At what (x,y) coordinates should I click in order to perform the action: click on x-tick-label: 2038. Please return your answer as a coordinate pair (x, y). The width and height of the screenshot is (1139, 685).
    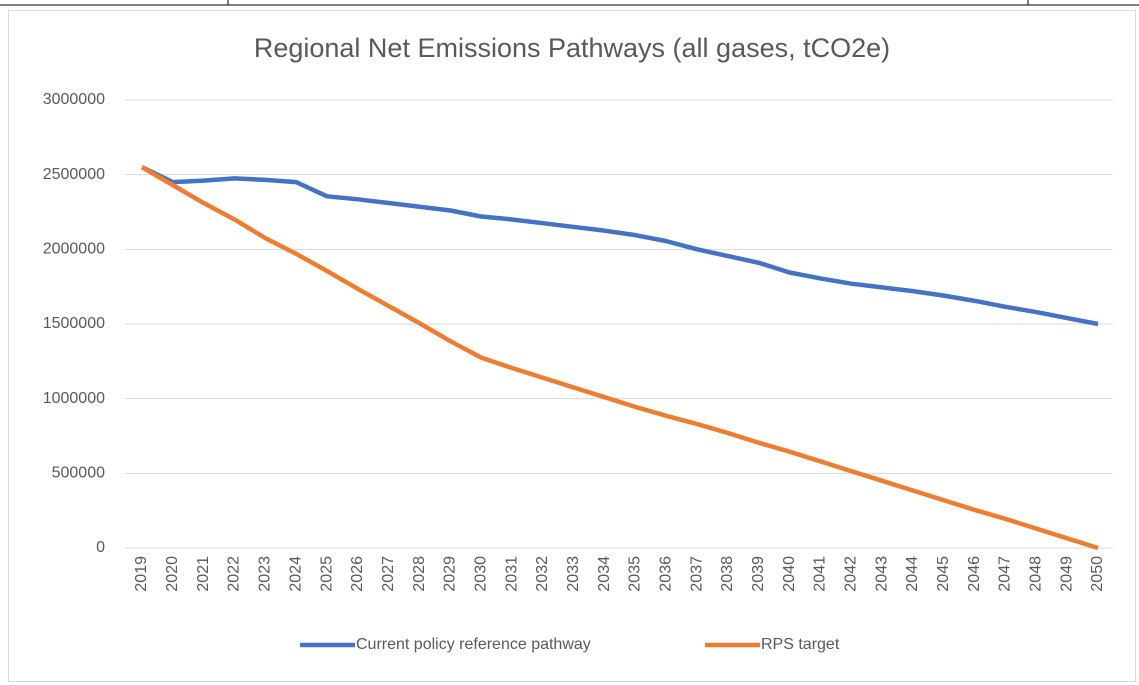
    Looking at the image, I should click on (727, 574).